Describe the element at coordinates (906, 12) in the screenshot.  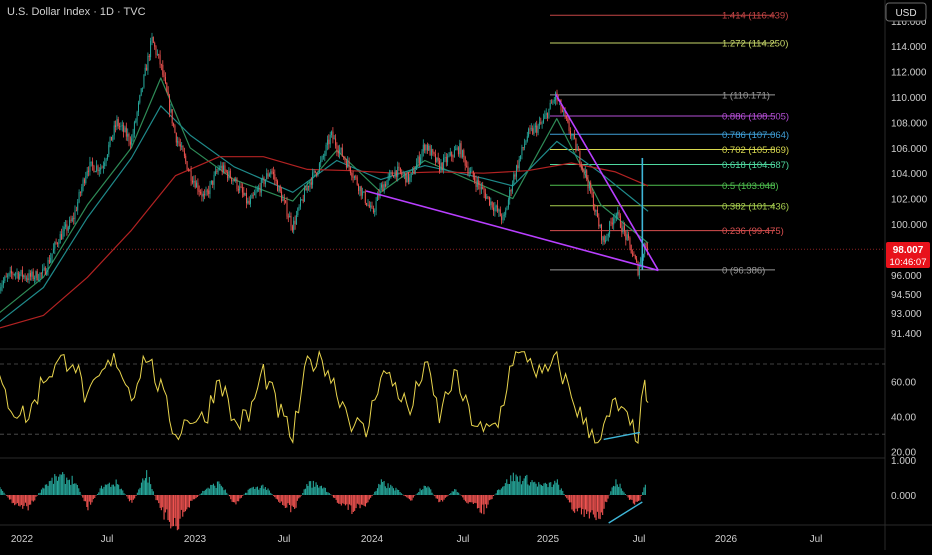
I see `currency-button: USD` at that location.